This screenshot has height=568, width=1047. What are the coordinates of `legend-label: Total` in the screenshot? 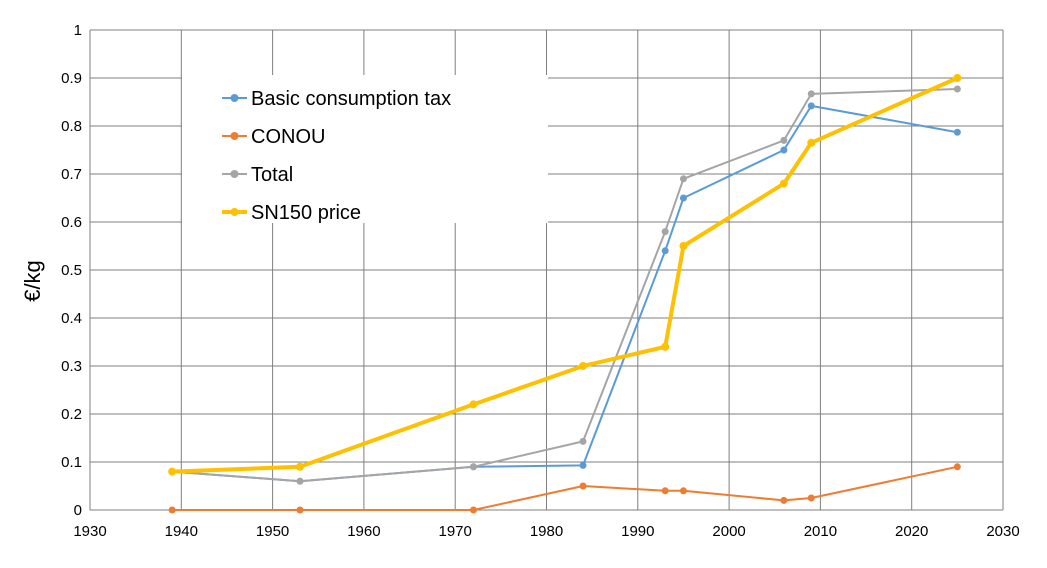 It's located at (272, 175).